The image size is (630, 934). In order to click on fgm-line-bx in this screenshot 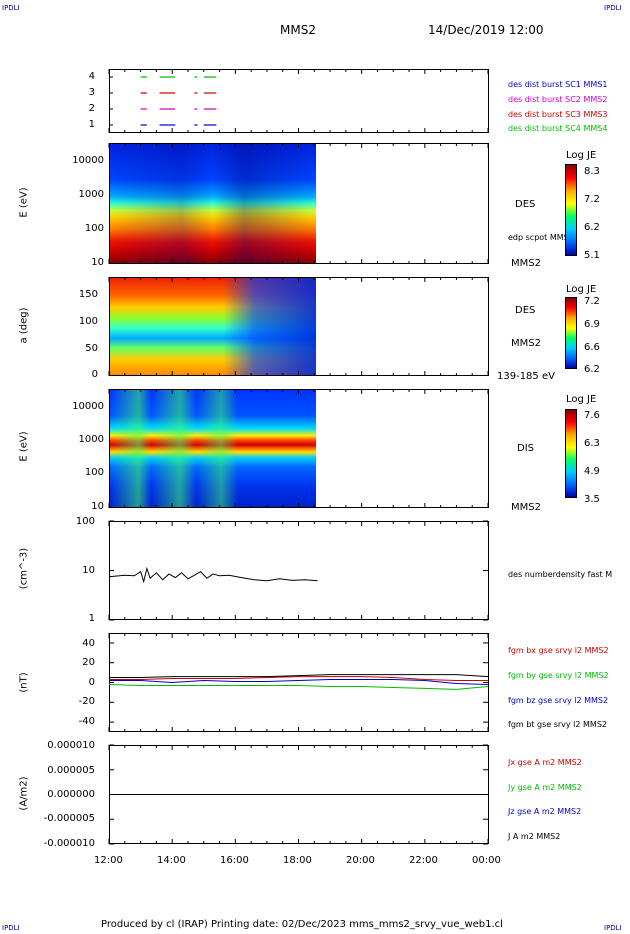, I will do `click(298, 678)`.